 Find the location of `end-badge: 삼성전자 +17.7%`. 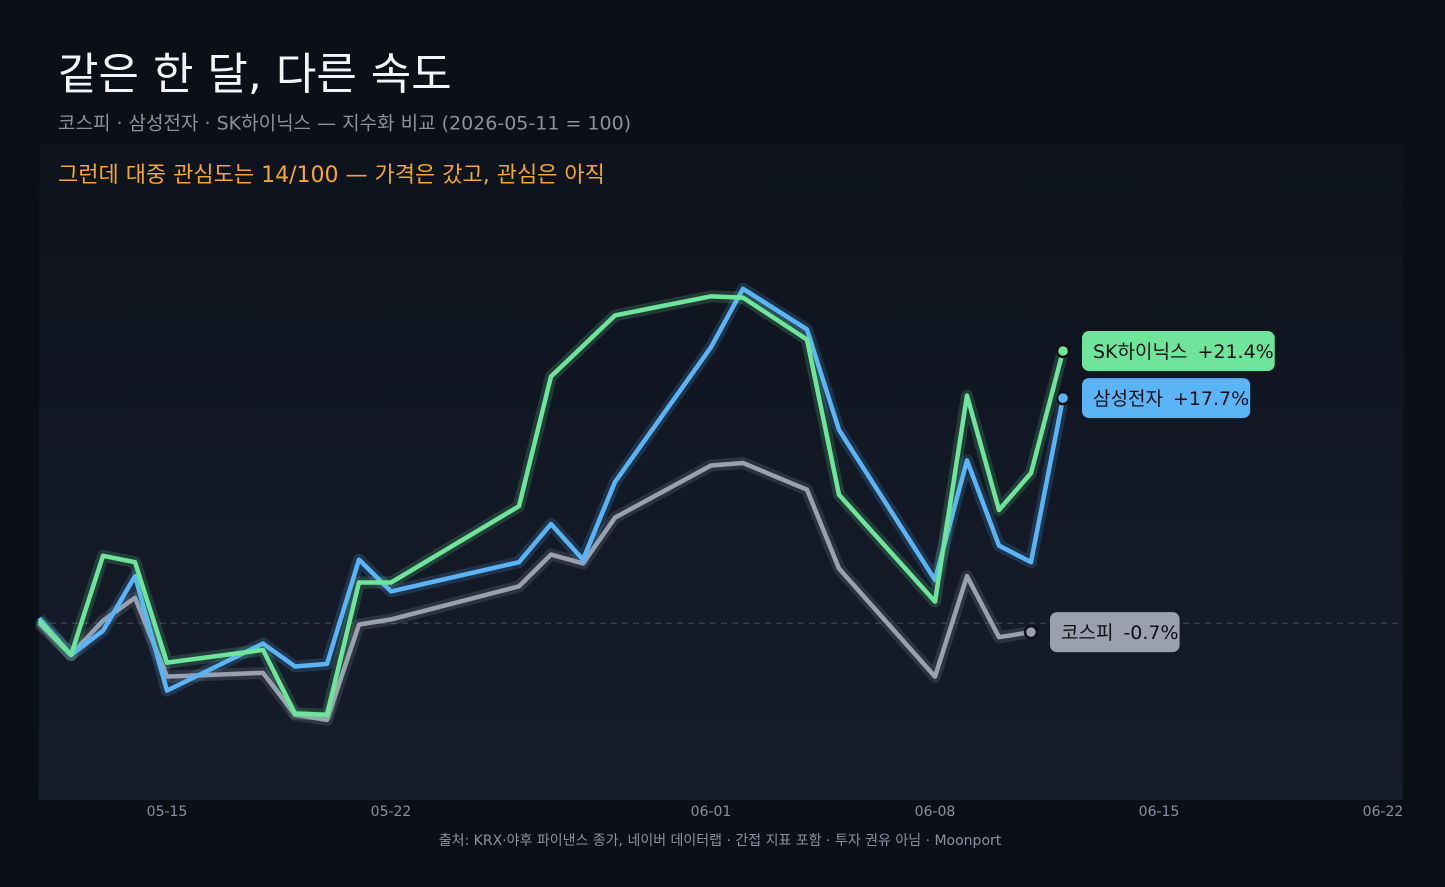

end-badge: 삼성전자 +17.7% is located at coordinates (1166, 398).